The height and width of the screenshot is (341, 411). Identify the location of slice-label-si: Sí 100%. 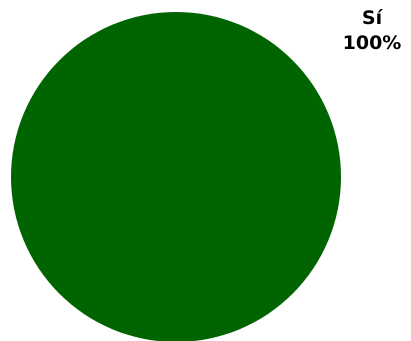
(371, 31).